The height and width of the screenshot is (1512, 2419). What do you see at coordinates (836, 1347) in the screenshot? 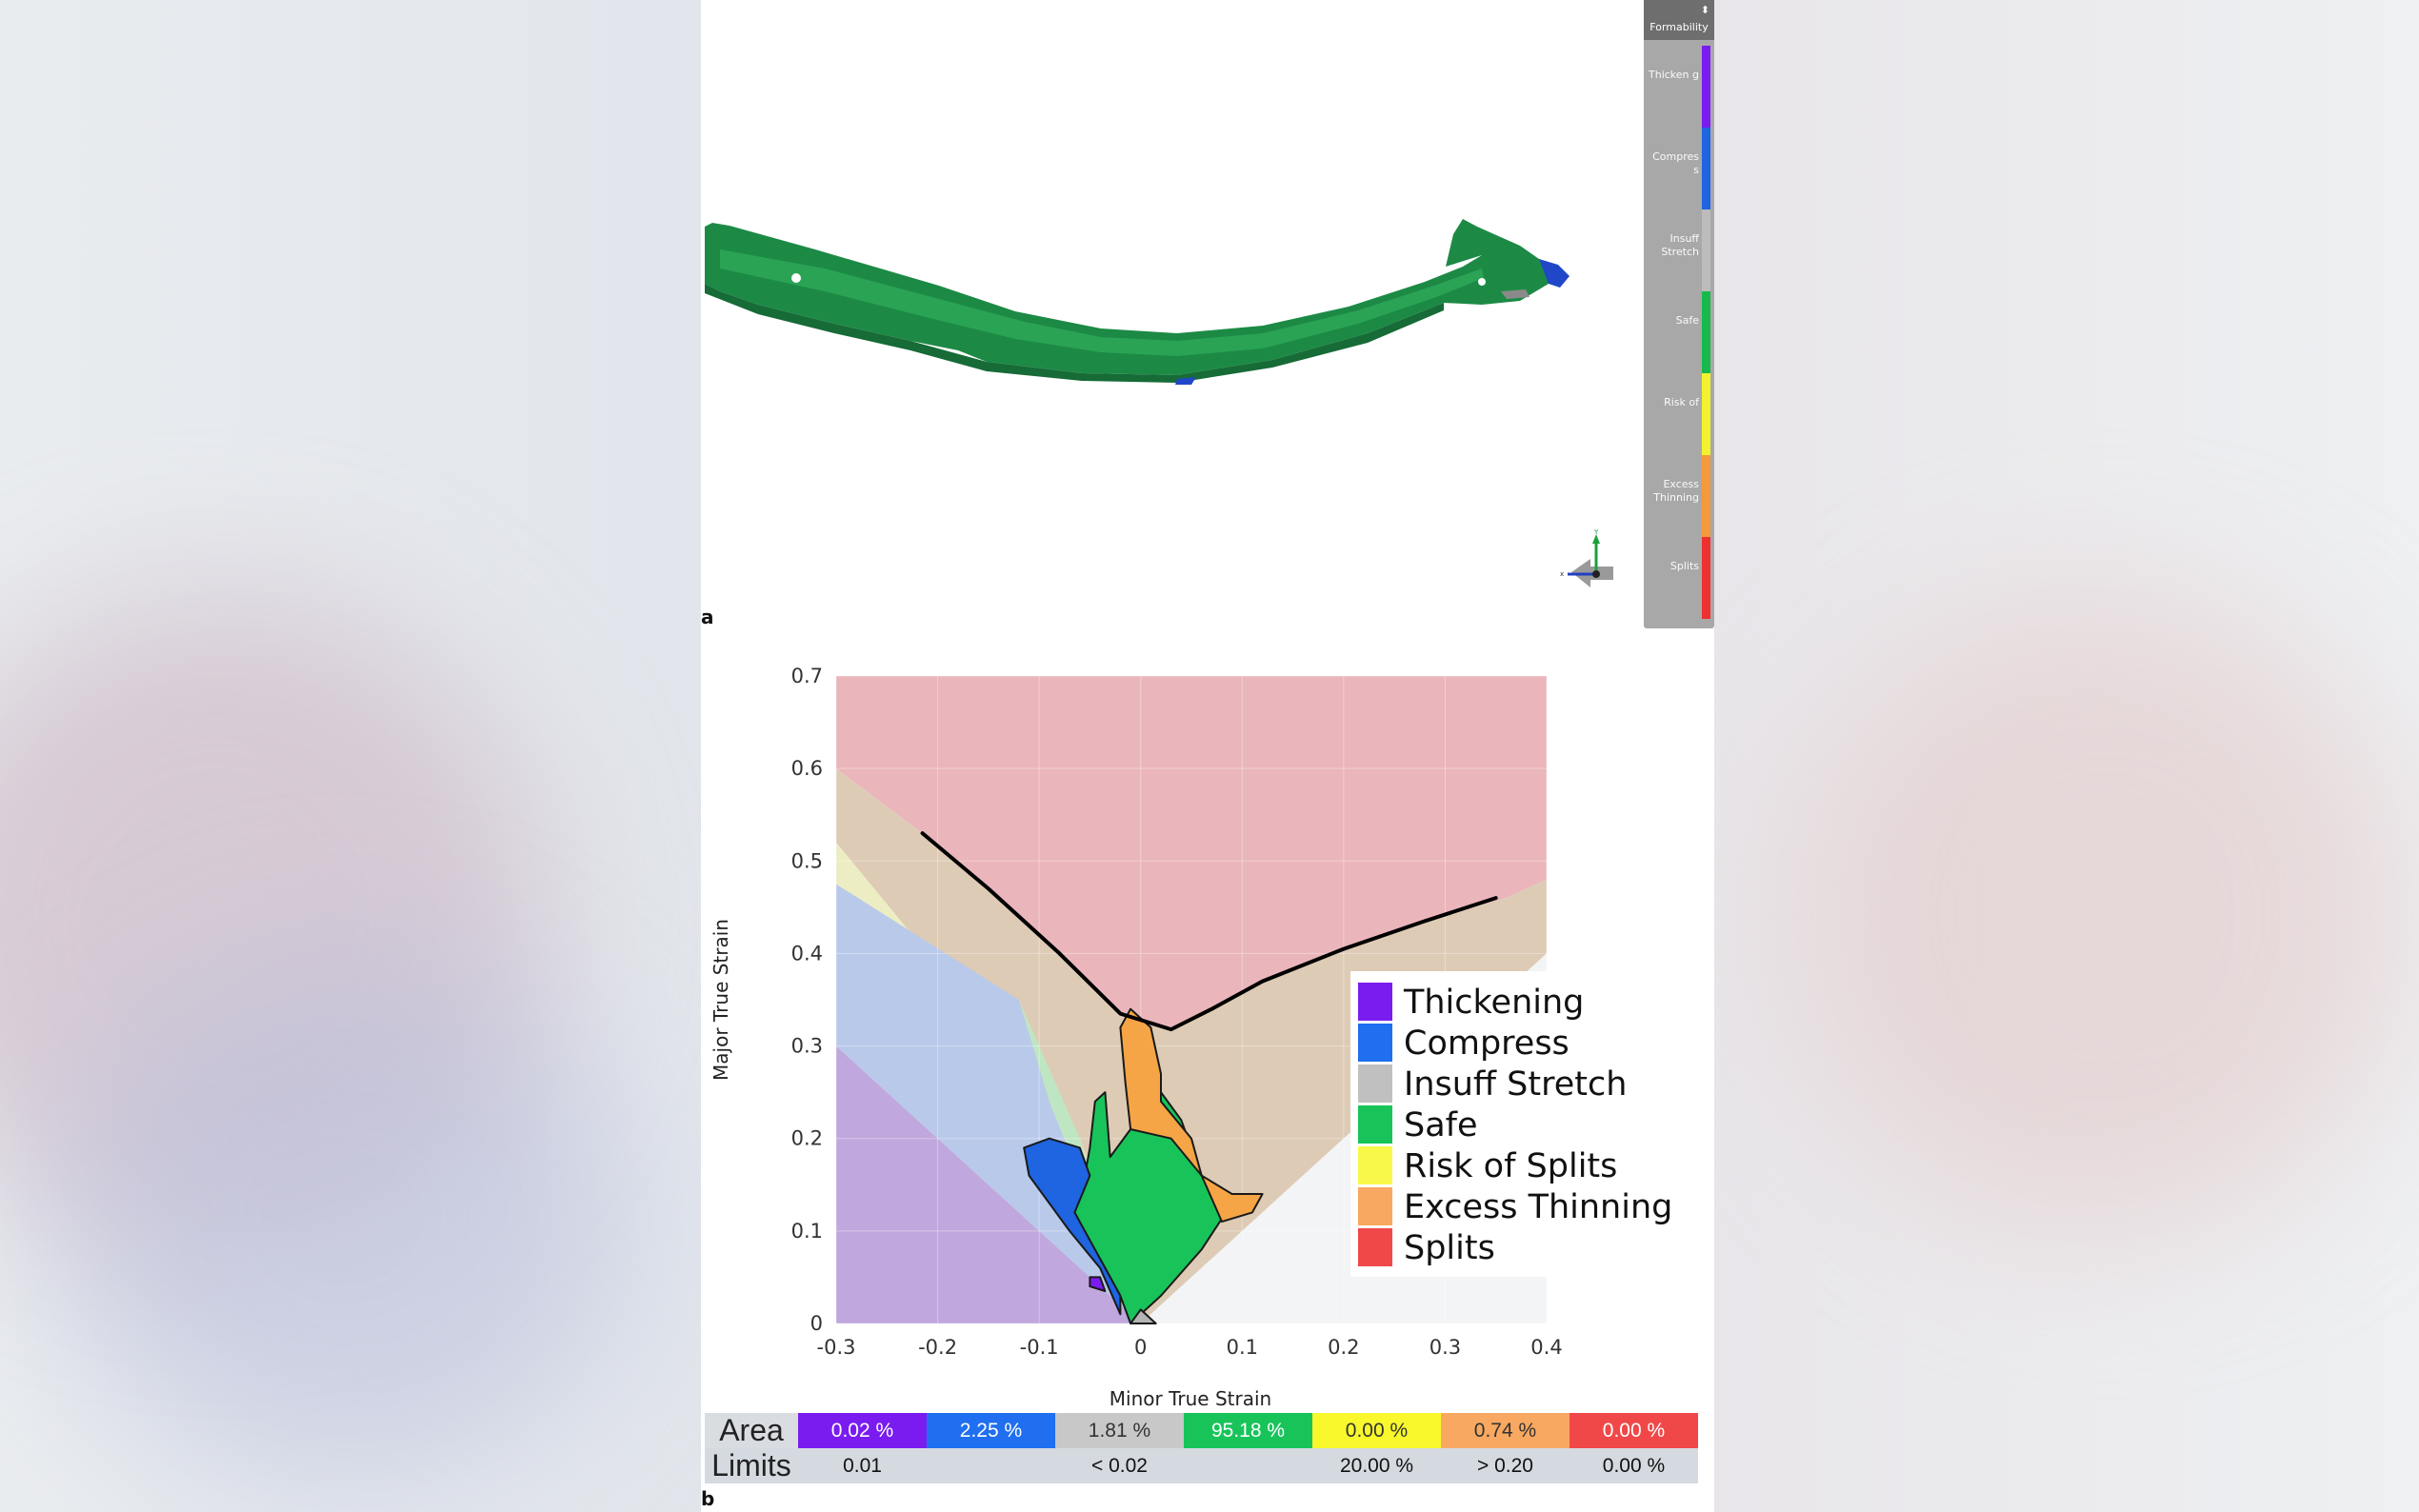
I see `x-tick-label: -0.3` at bounding box center [836, 1347].